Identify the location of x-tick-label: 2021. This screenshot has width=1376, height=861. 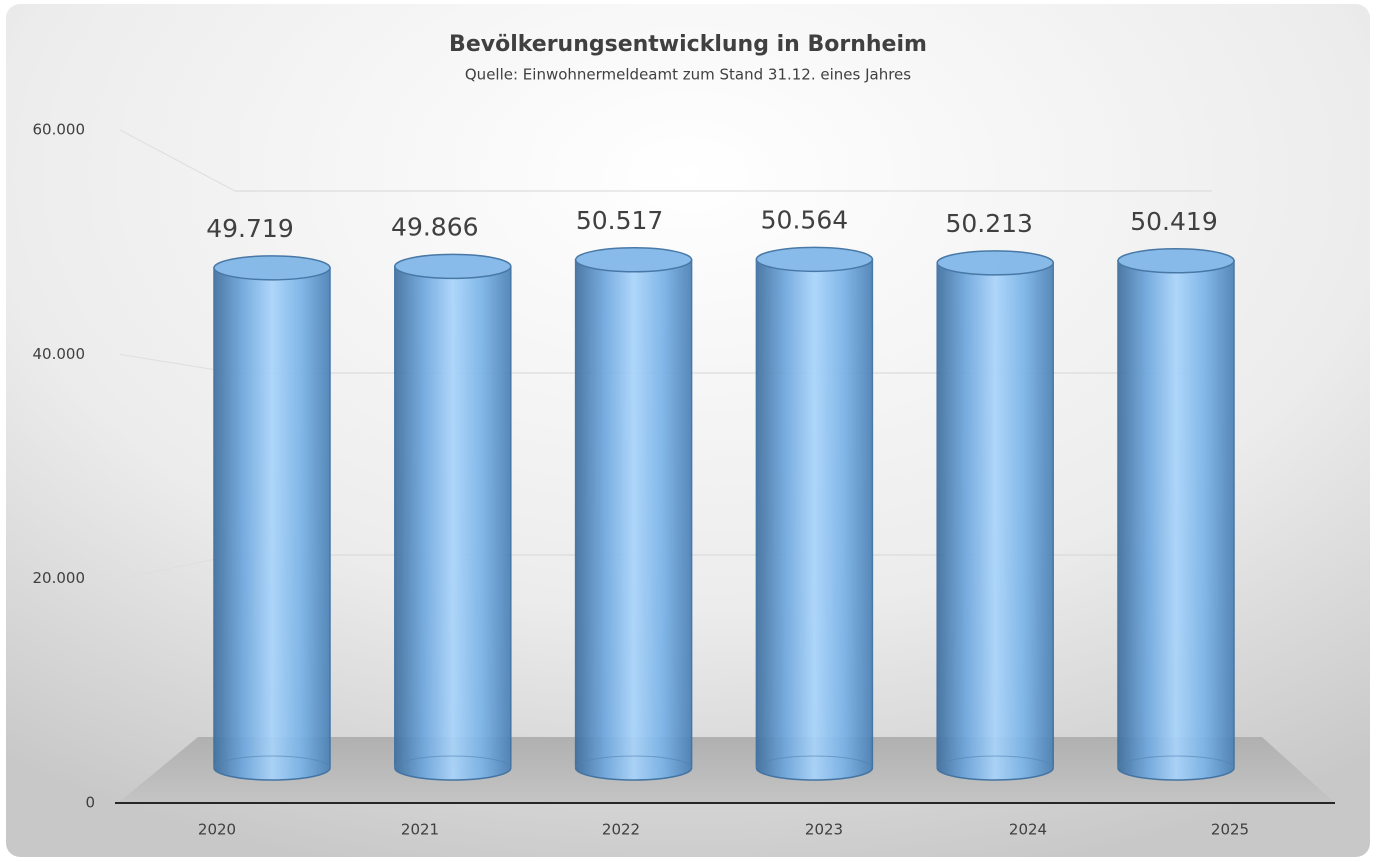
(420, 830).